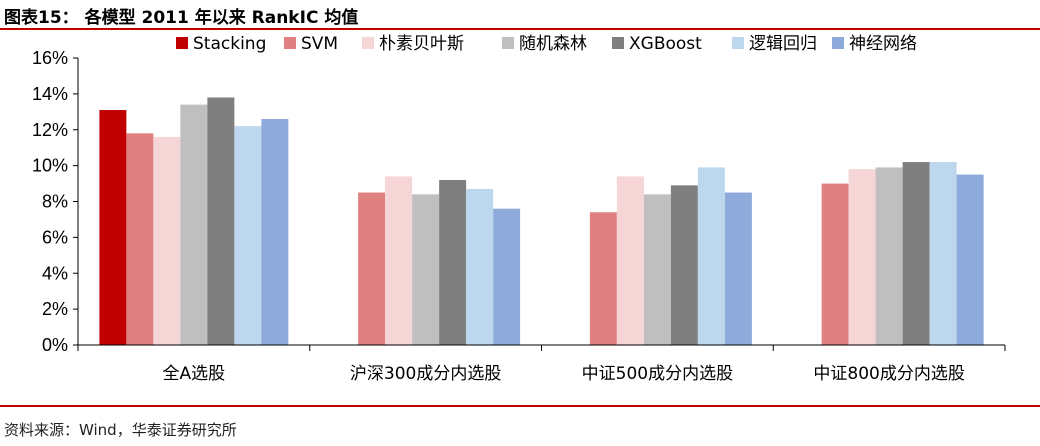  Describe the element at coordinates (50, 58) in the screenshot. I see `y-tick-label: 16%` at that location.